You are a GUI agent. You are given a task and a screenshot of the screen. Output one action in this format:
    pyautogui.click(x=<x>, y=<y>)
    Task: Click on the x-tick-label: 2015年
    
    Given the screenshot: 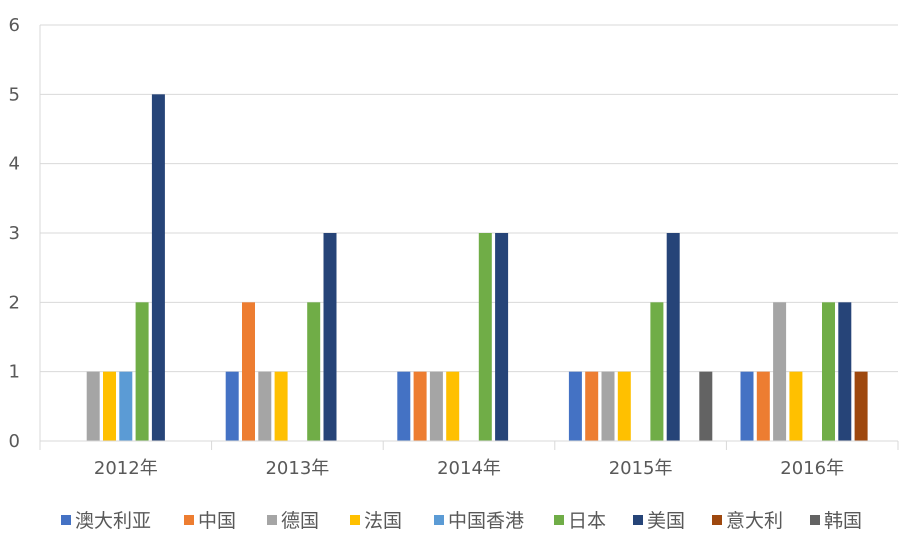 What is the action you would take?
    pyautogui.click(x=641, y=468)
    